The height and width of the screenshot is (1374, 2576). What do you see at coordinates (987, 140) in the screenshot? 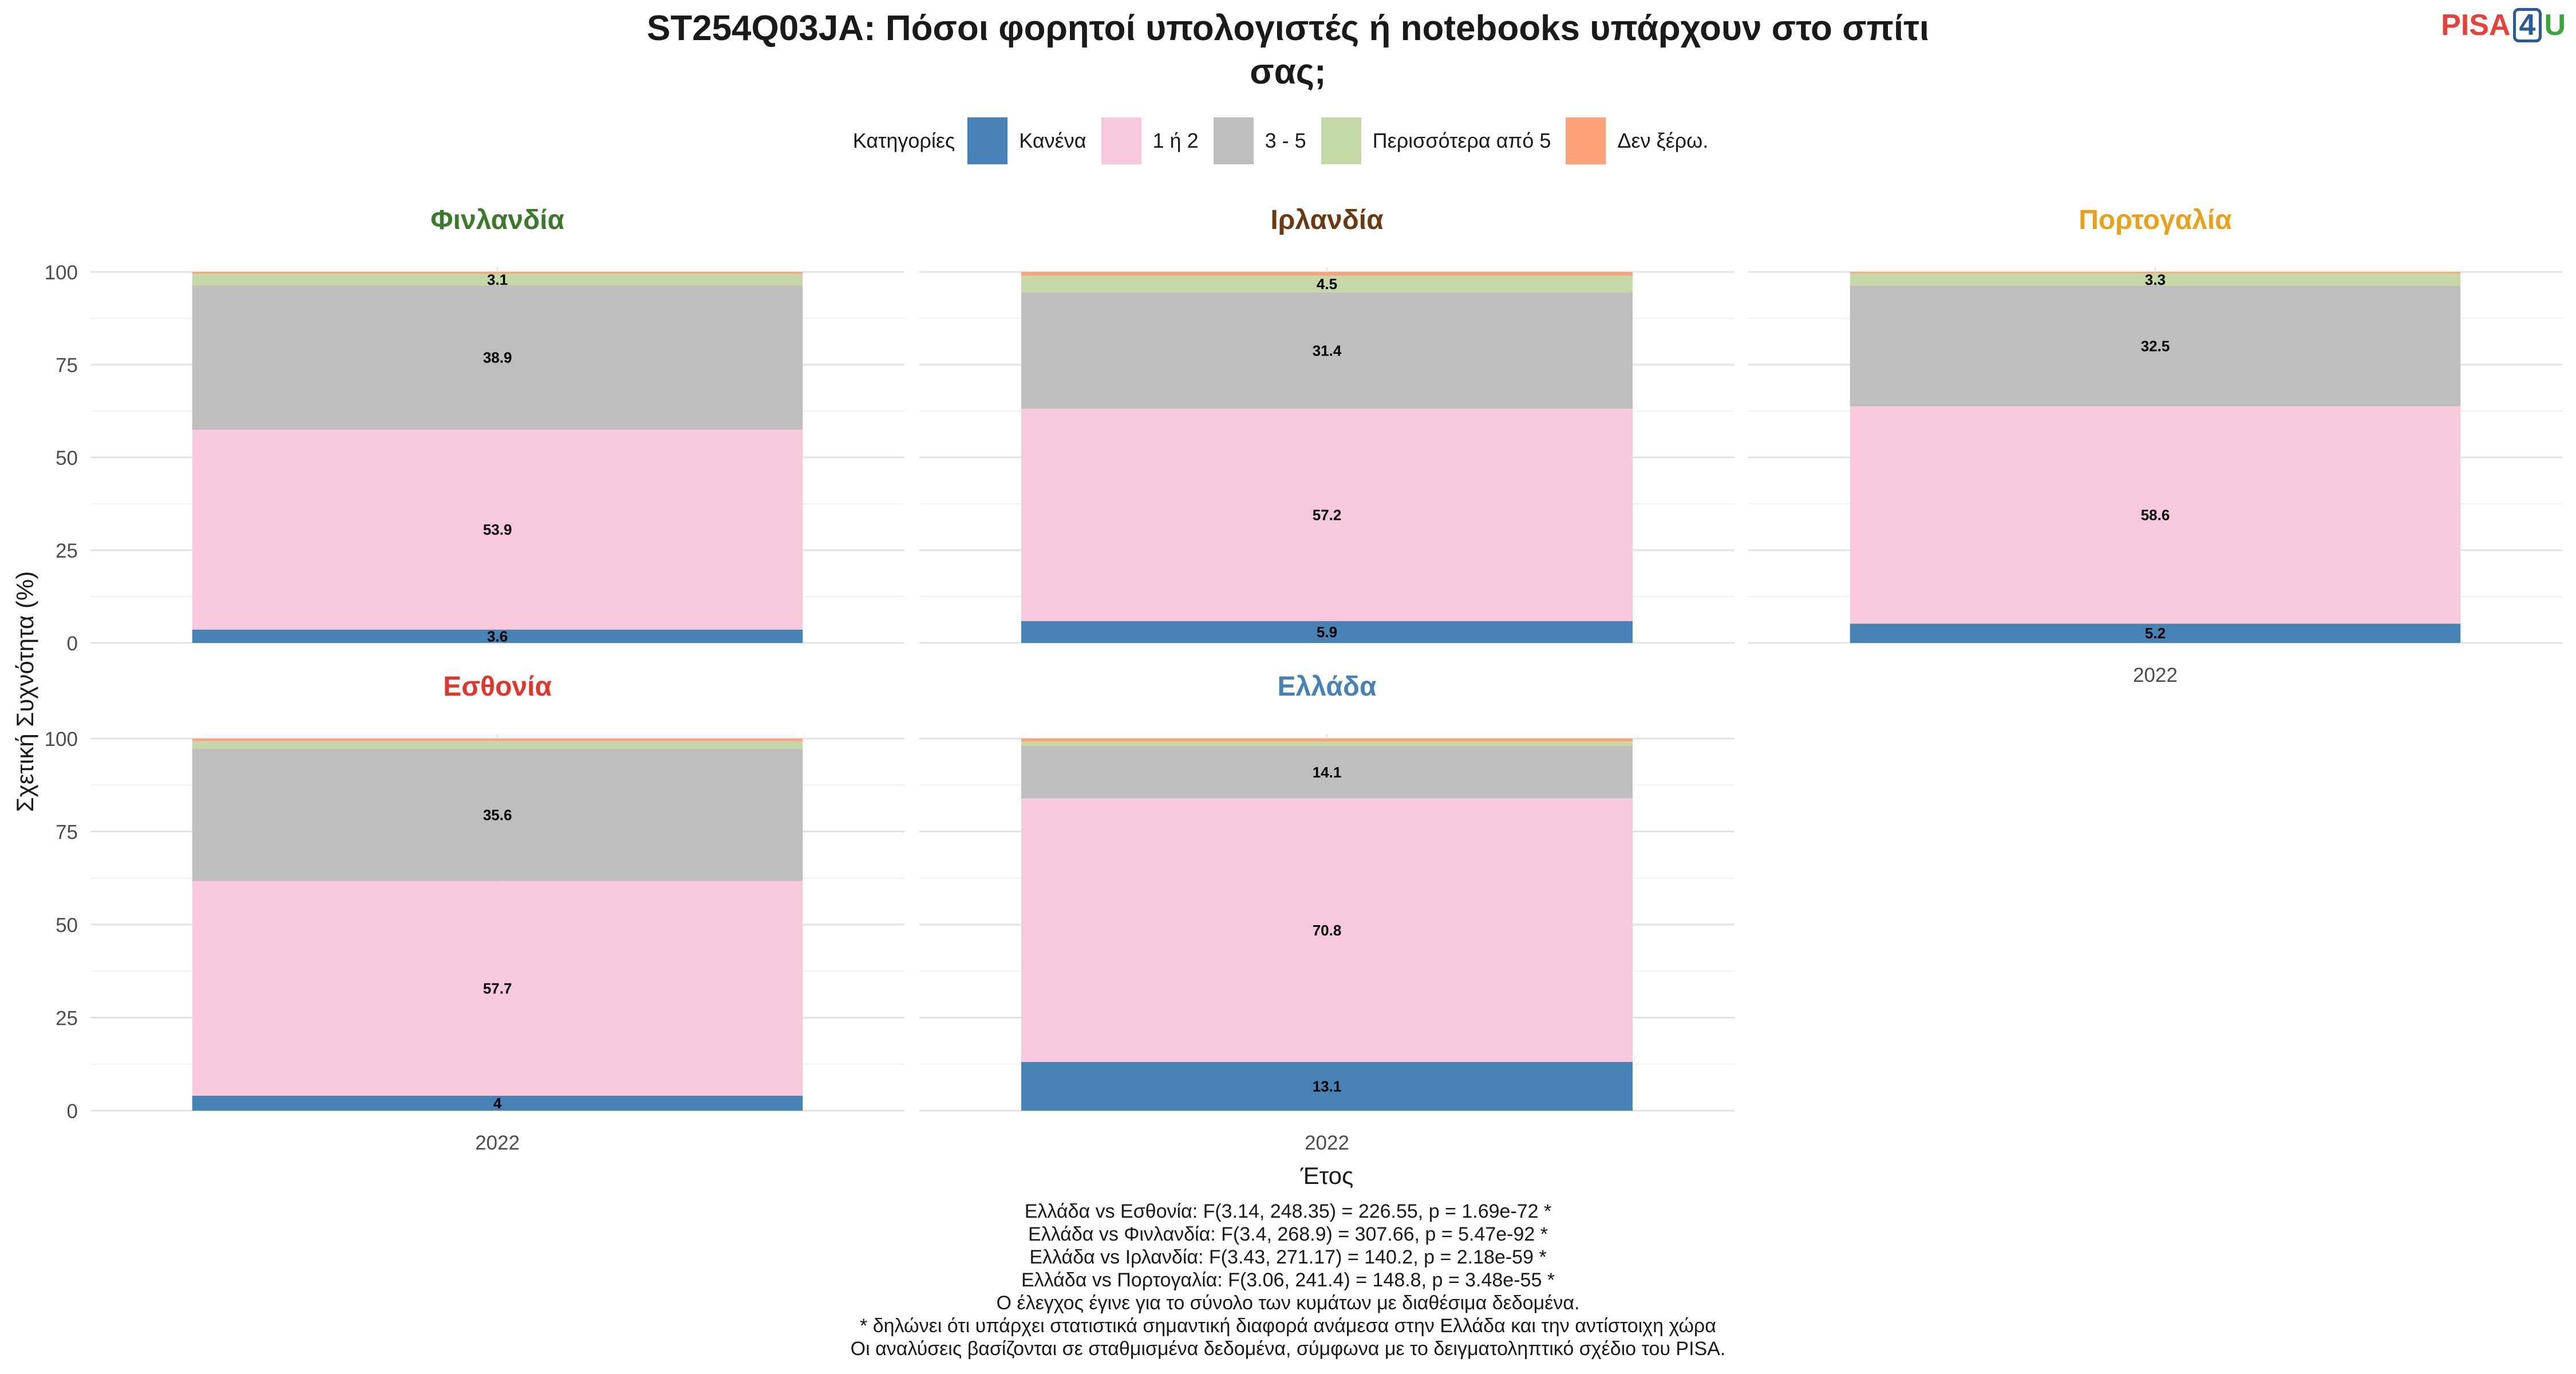
I see `legend-swatch-kanena` at bounding box center [987, 140].